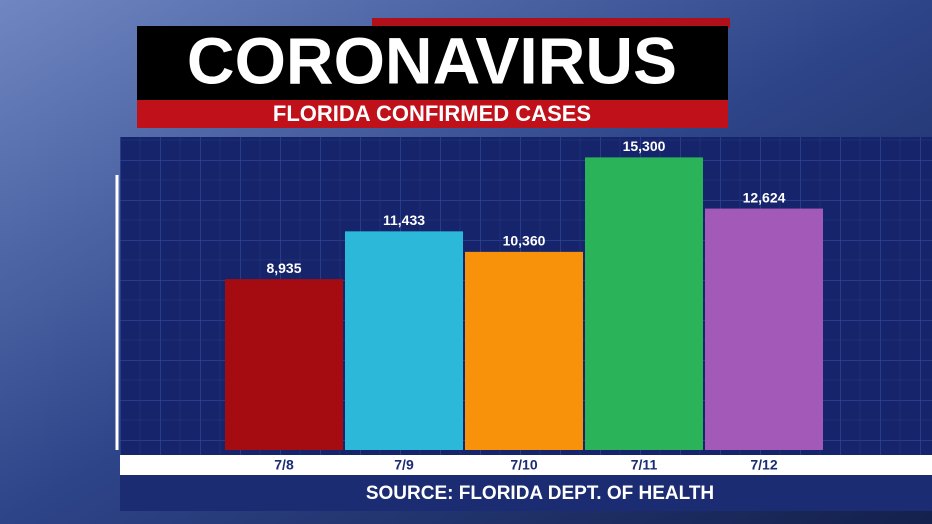 Image resolution: width=932 pixels, height=524 pixels. What do you see at coordinates (540, 493) in the screenshot?
I see `source: SOURCE: FLORIDA DEPT. OF HEALTH` at bounding box center [540, 493].